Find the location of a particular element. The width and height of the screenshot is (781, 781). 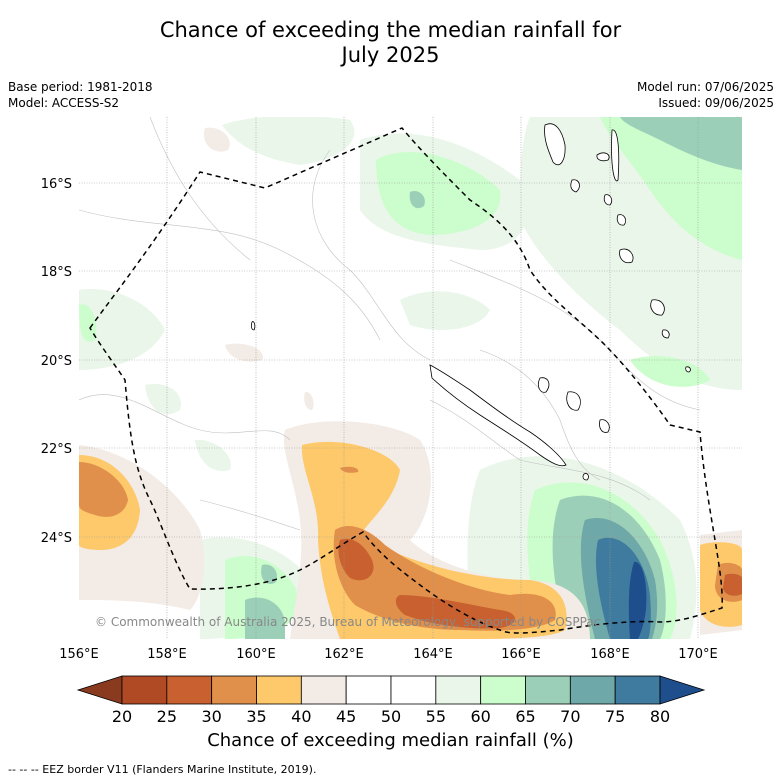

meta-left: Base period: 1981-2018 Model: ACCESS-S2 is located at coordinates (80, 95).